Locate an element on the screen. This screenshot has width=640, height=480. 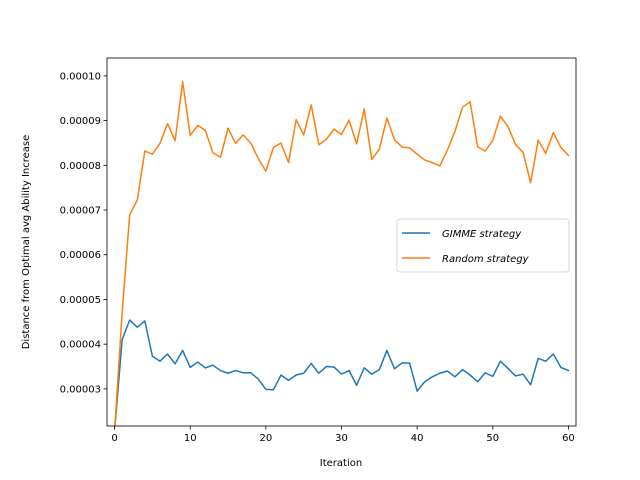
x-tick-label: 50 is located at coordinates (492, 438).